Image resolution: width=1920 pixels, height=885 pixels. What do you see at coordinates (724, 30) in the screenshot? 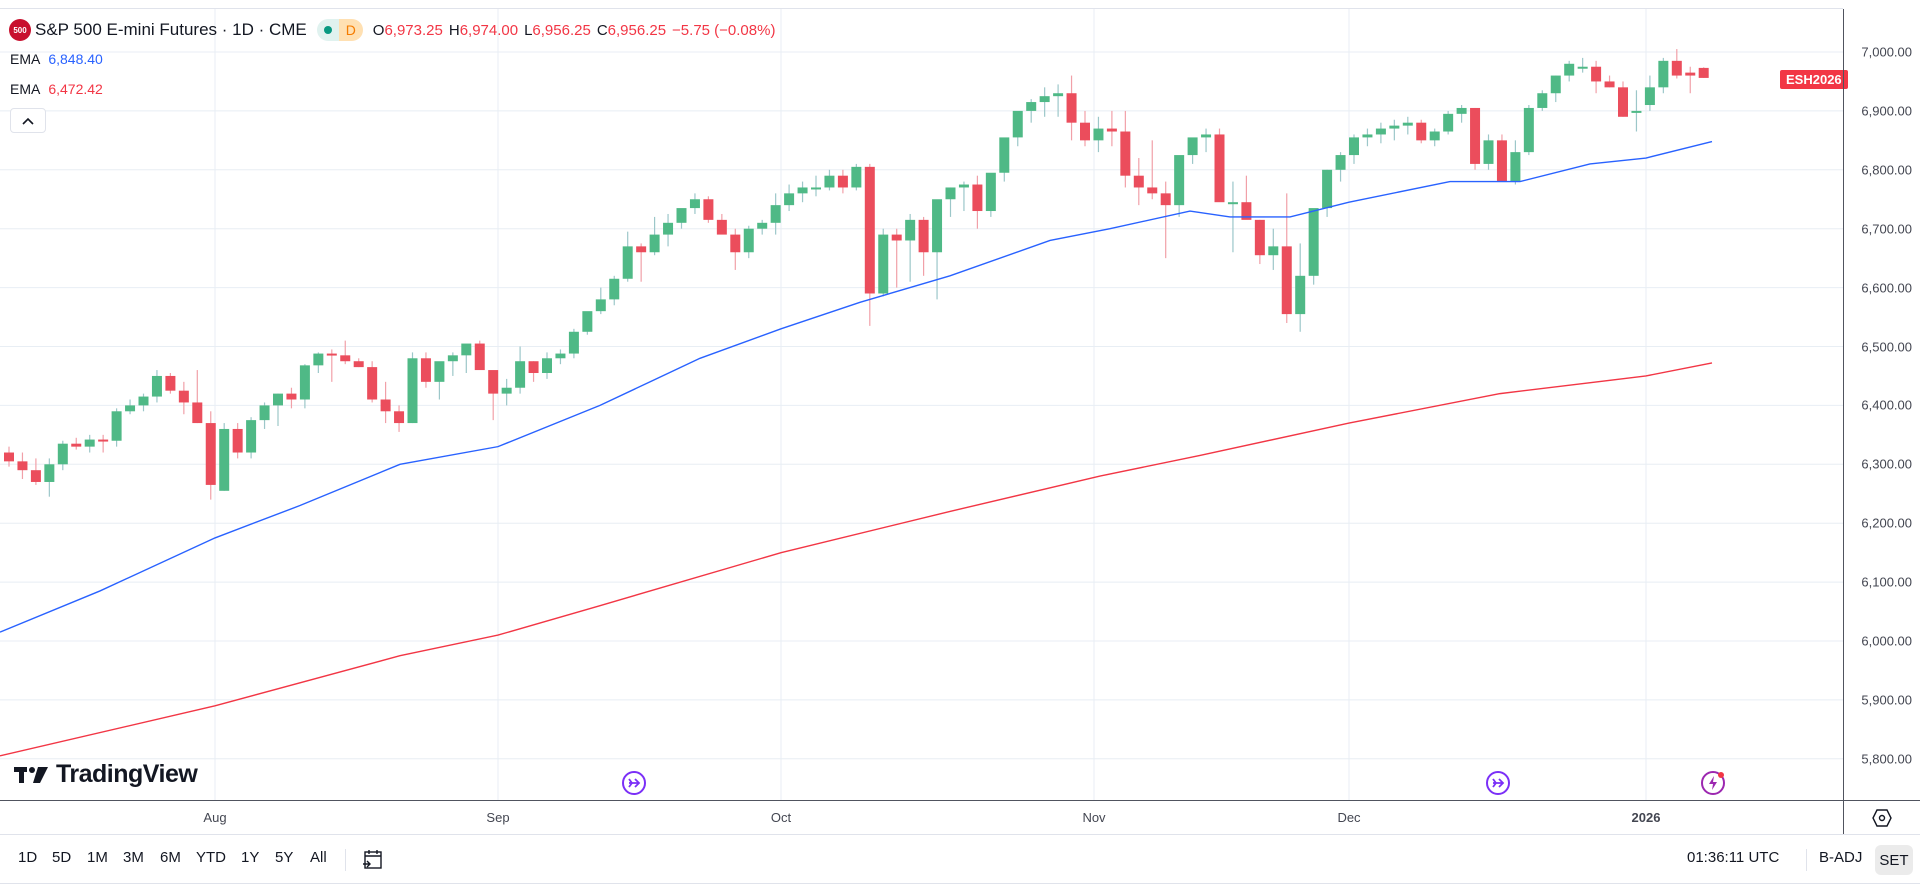
I see `change-value: −5.75 (−0.08%)` at bounding box center [724, 30].